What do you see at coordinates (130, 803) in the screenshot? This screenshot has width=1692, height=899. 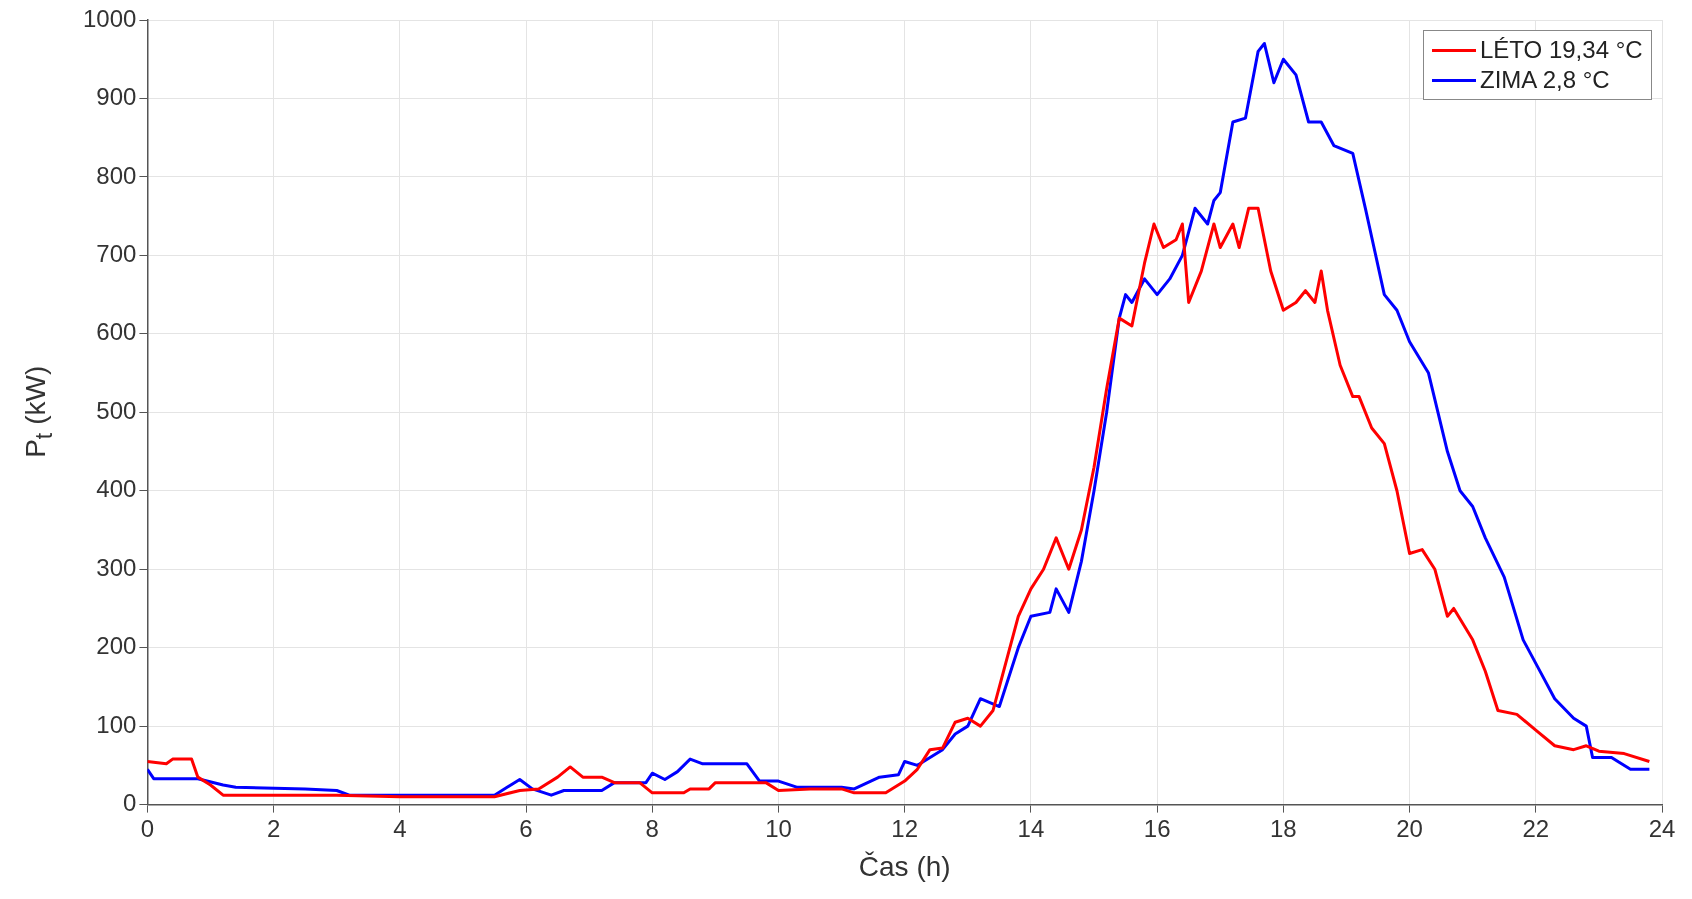 I see `y-tick-label: 0` at bounding box center [130, 803].